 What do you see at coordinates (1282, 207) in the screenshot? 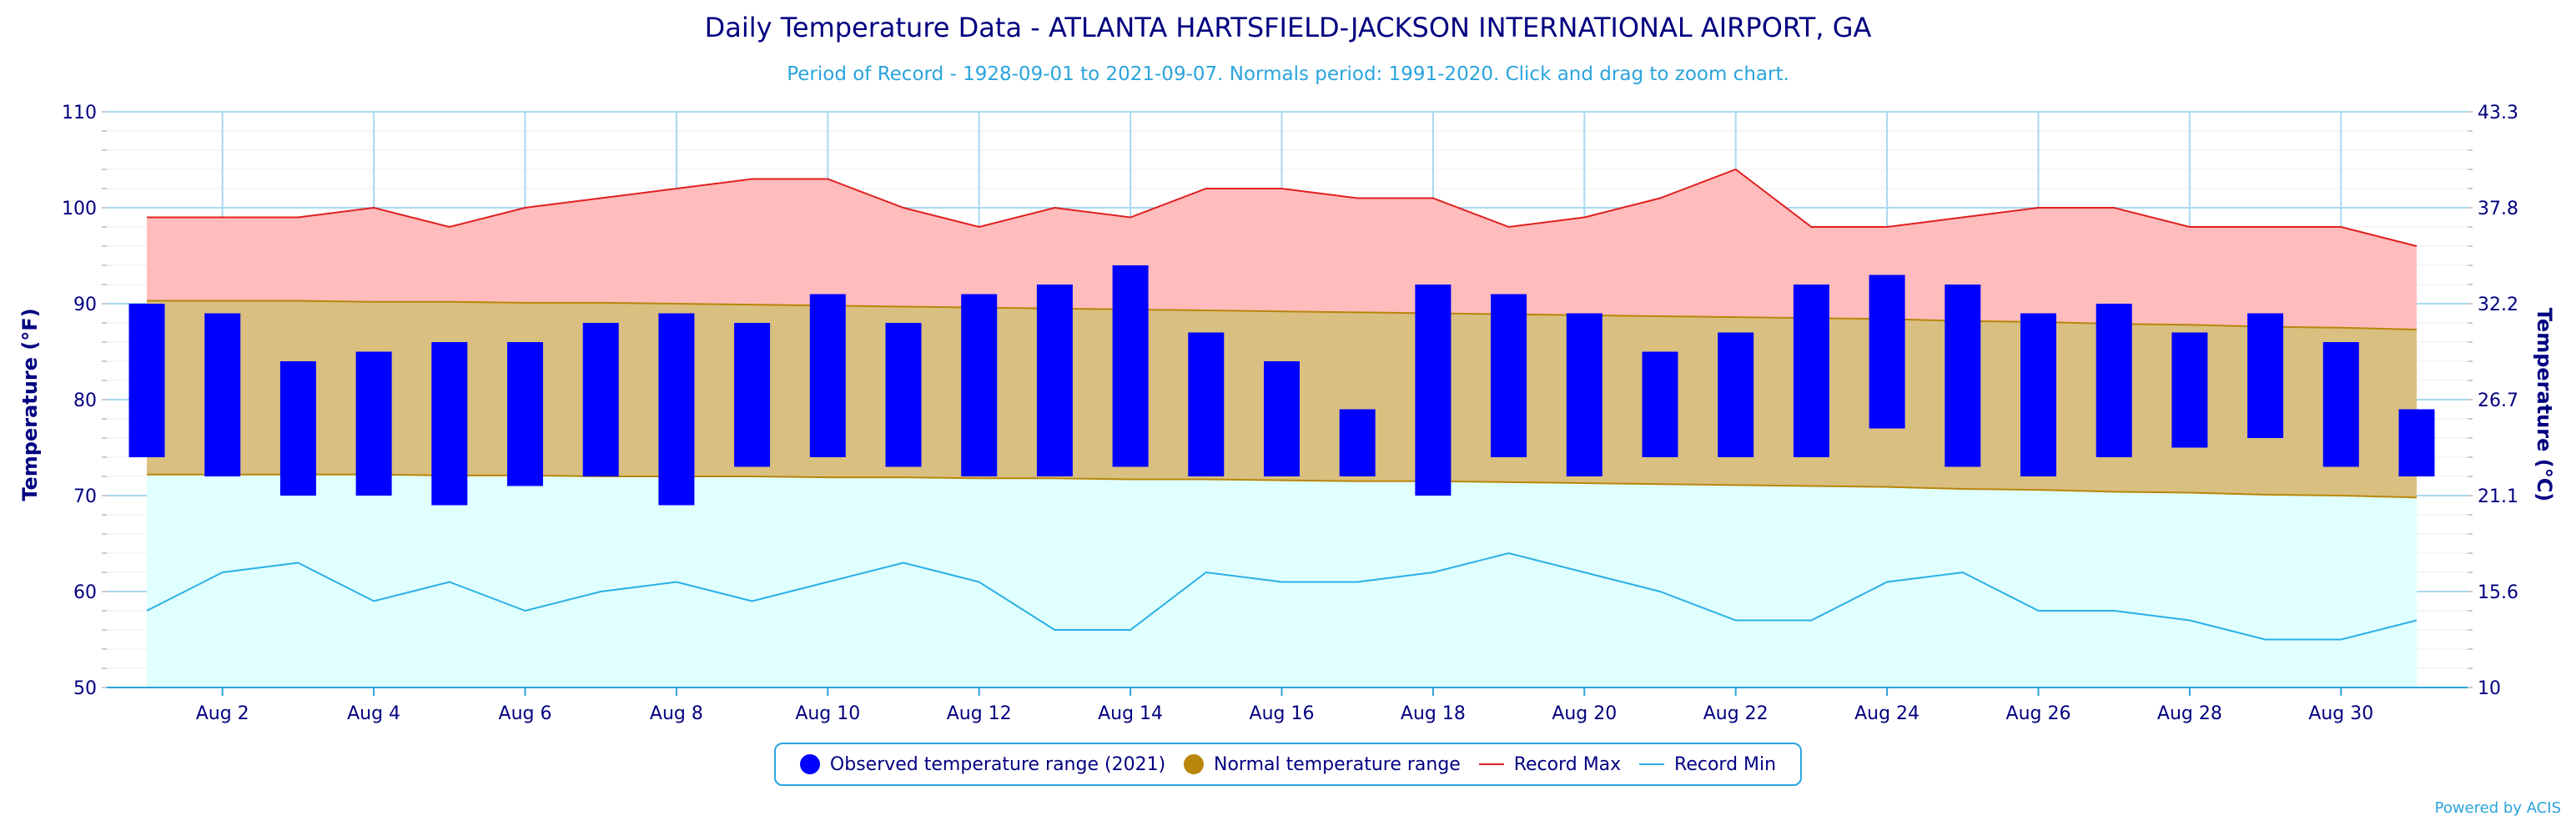
I see `record-max-line` at bounding box center [1282, 207].